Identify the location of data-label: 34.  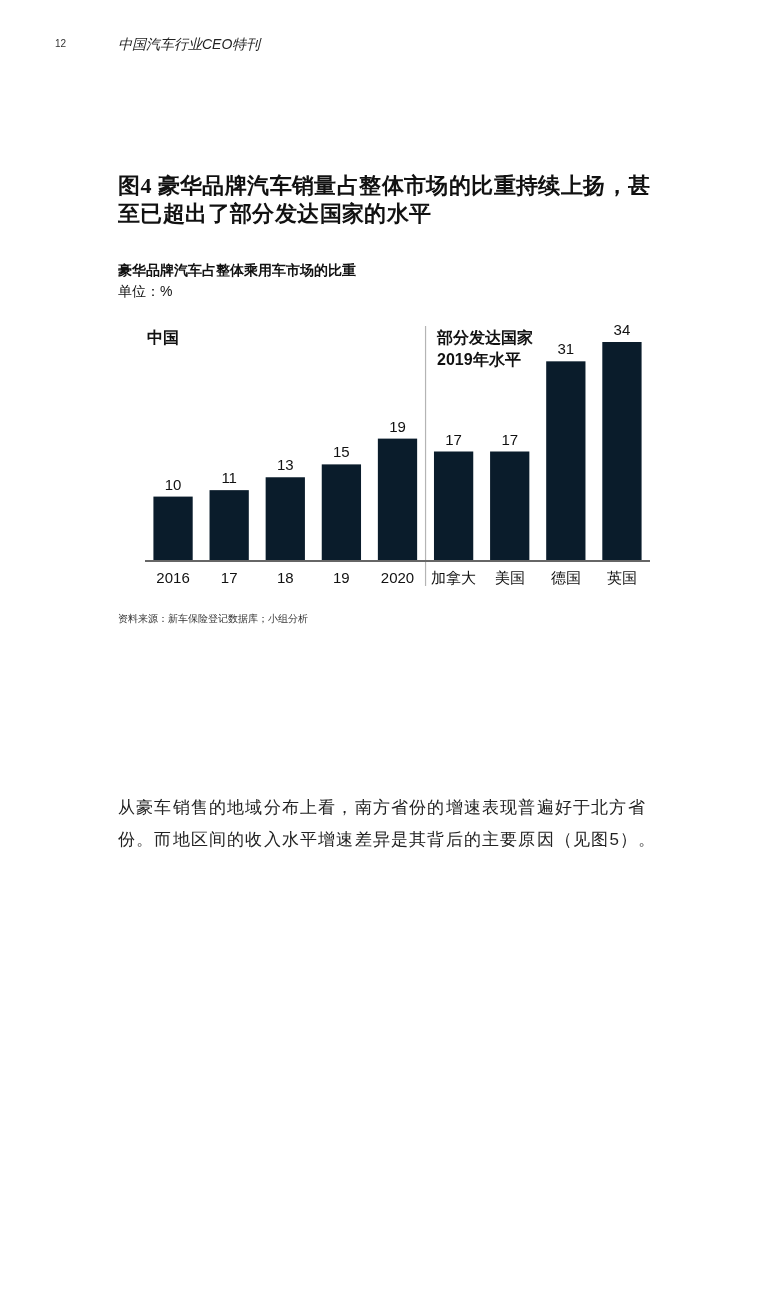
(622, 329).